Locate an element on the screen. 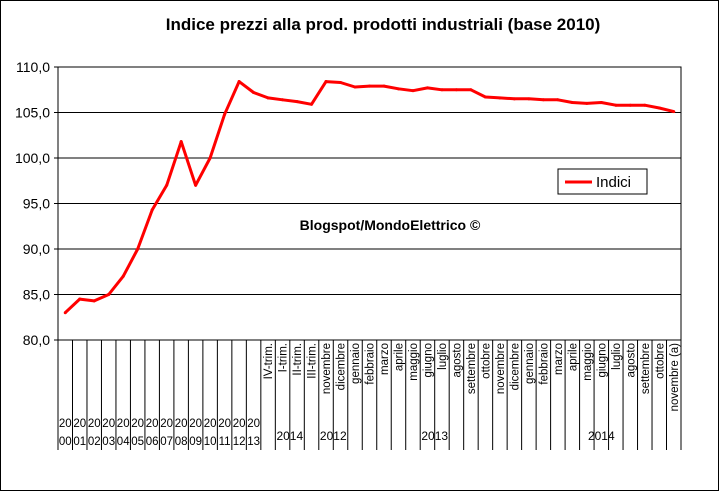  x-tick-label: III-trim. is located at coordinates (313, 361).